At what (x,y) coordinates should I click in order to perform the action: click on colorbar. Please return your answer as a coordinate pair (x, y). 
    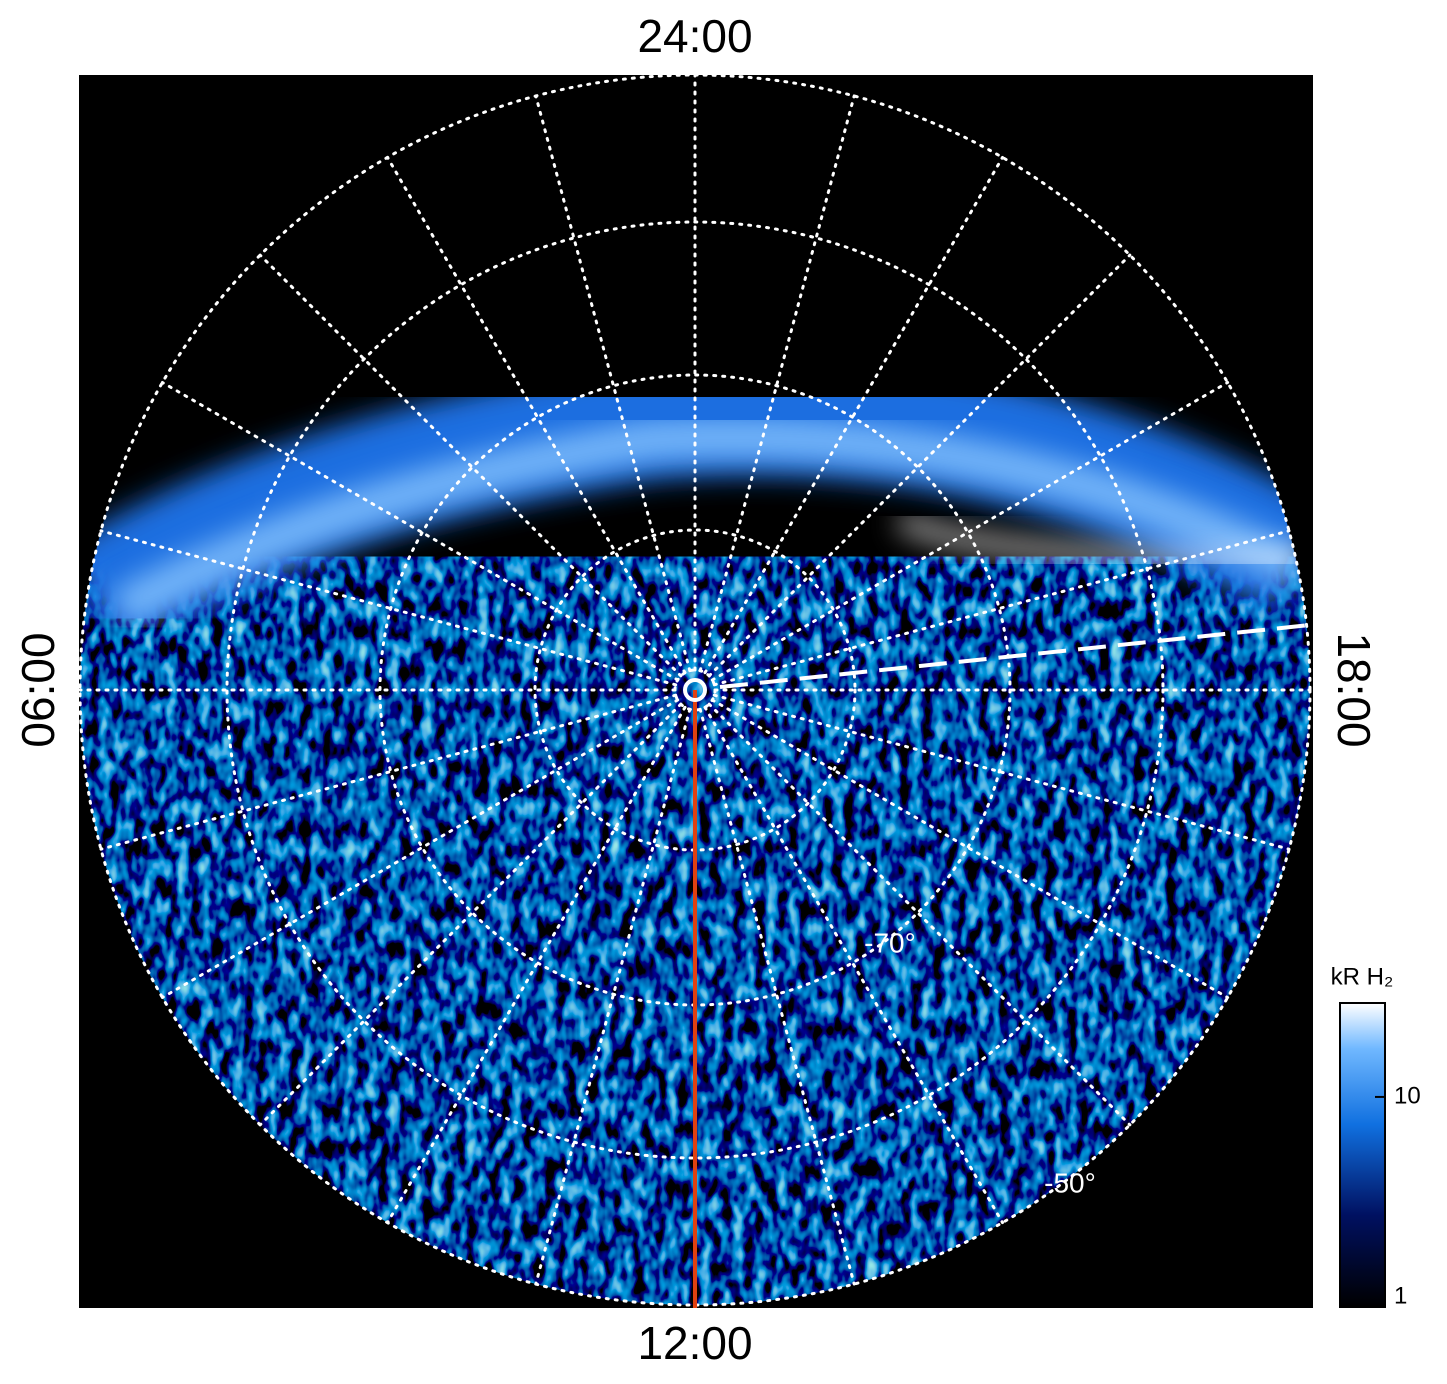
    Looking at the image, I should click on (1362, 1155).